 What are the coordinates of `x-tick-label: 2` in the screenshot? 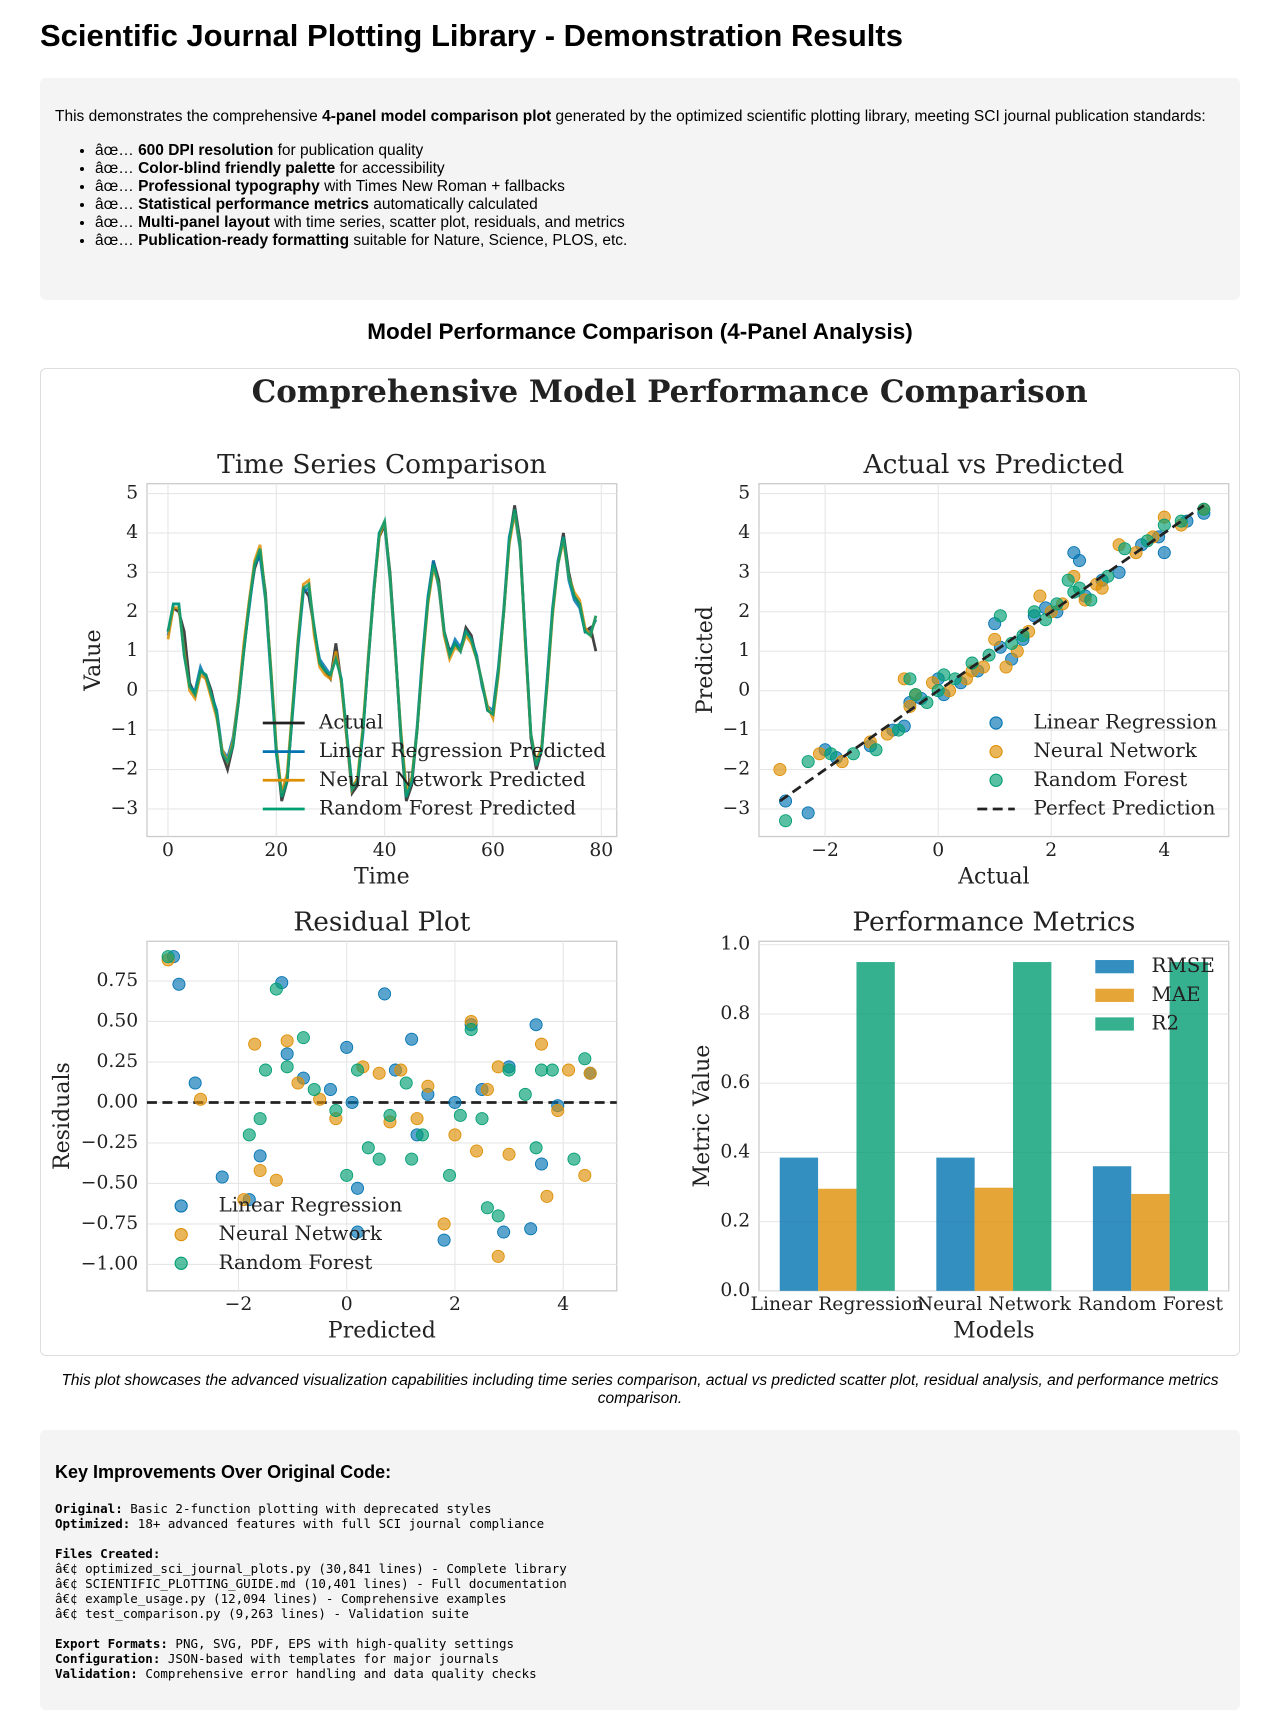 It's located at (455, 1304).